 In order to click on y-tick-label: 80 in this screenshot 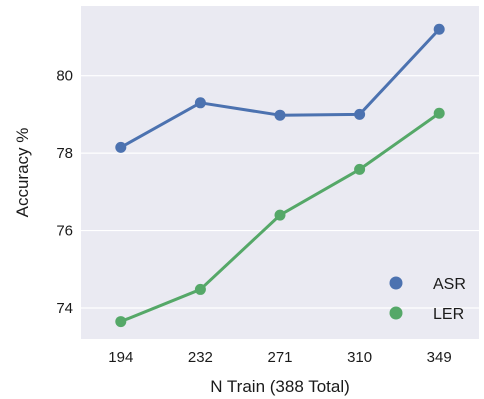, I will do `click(64, 76)`.